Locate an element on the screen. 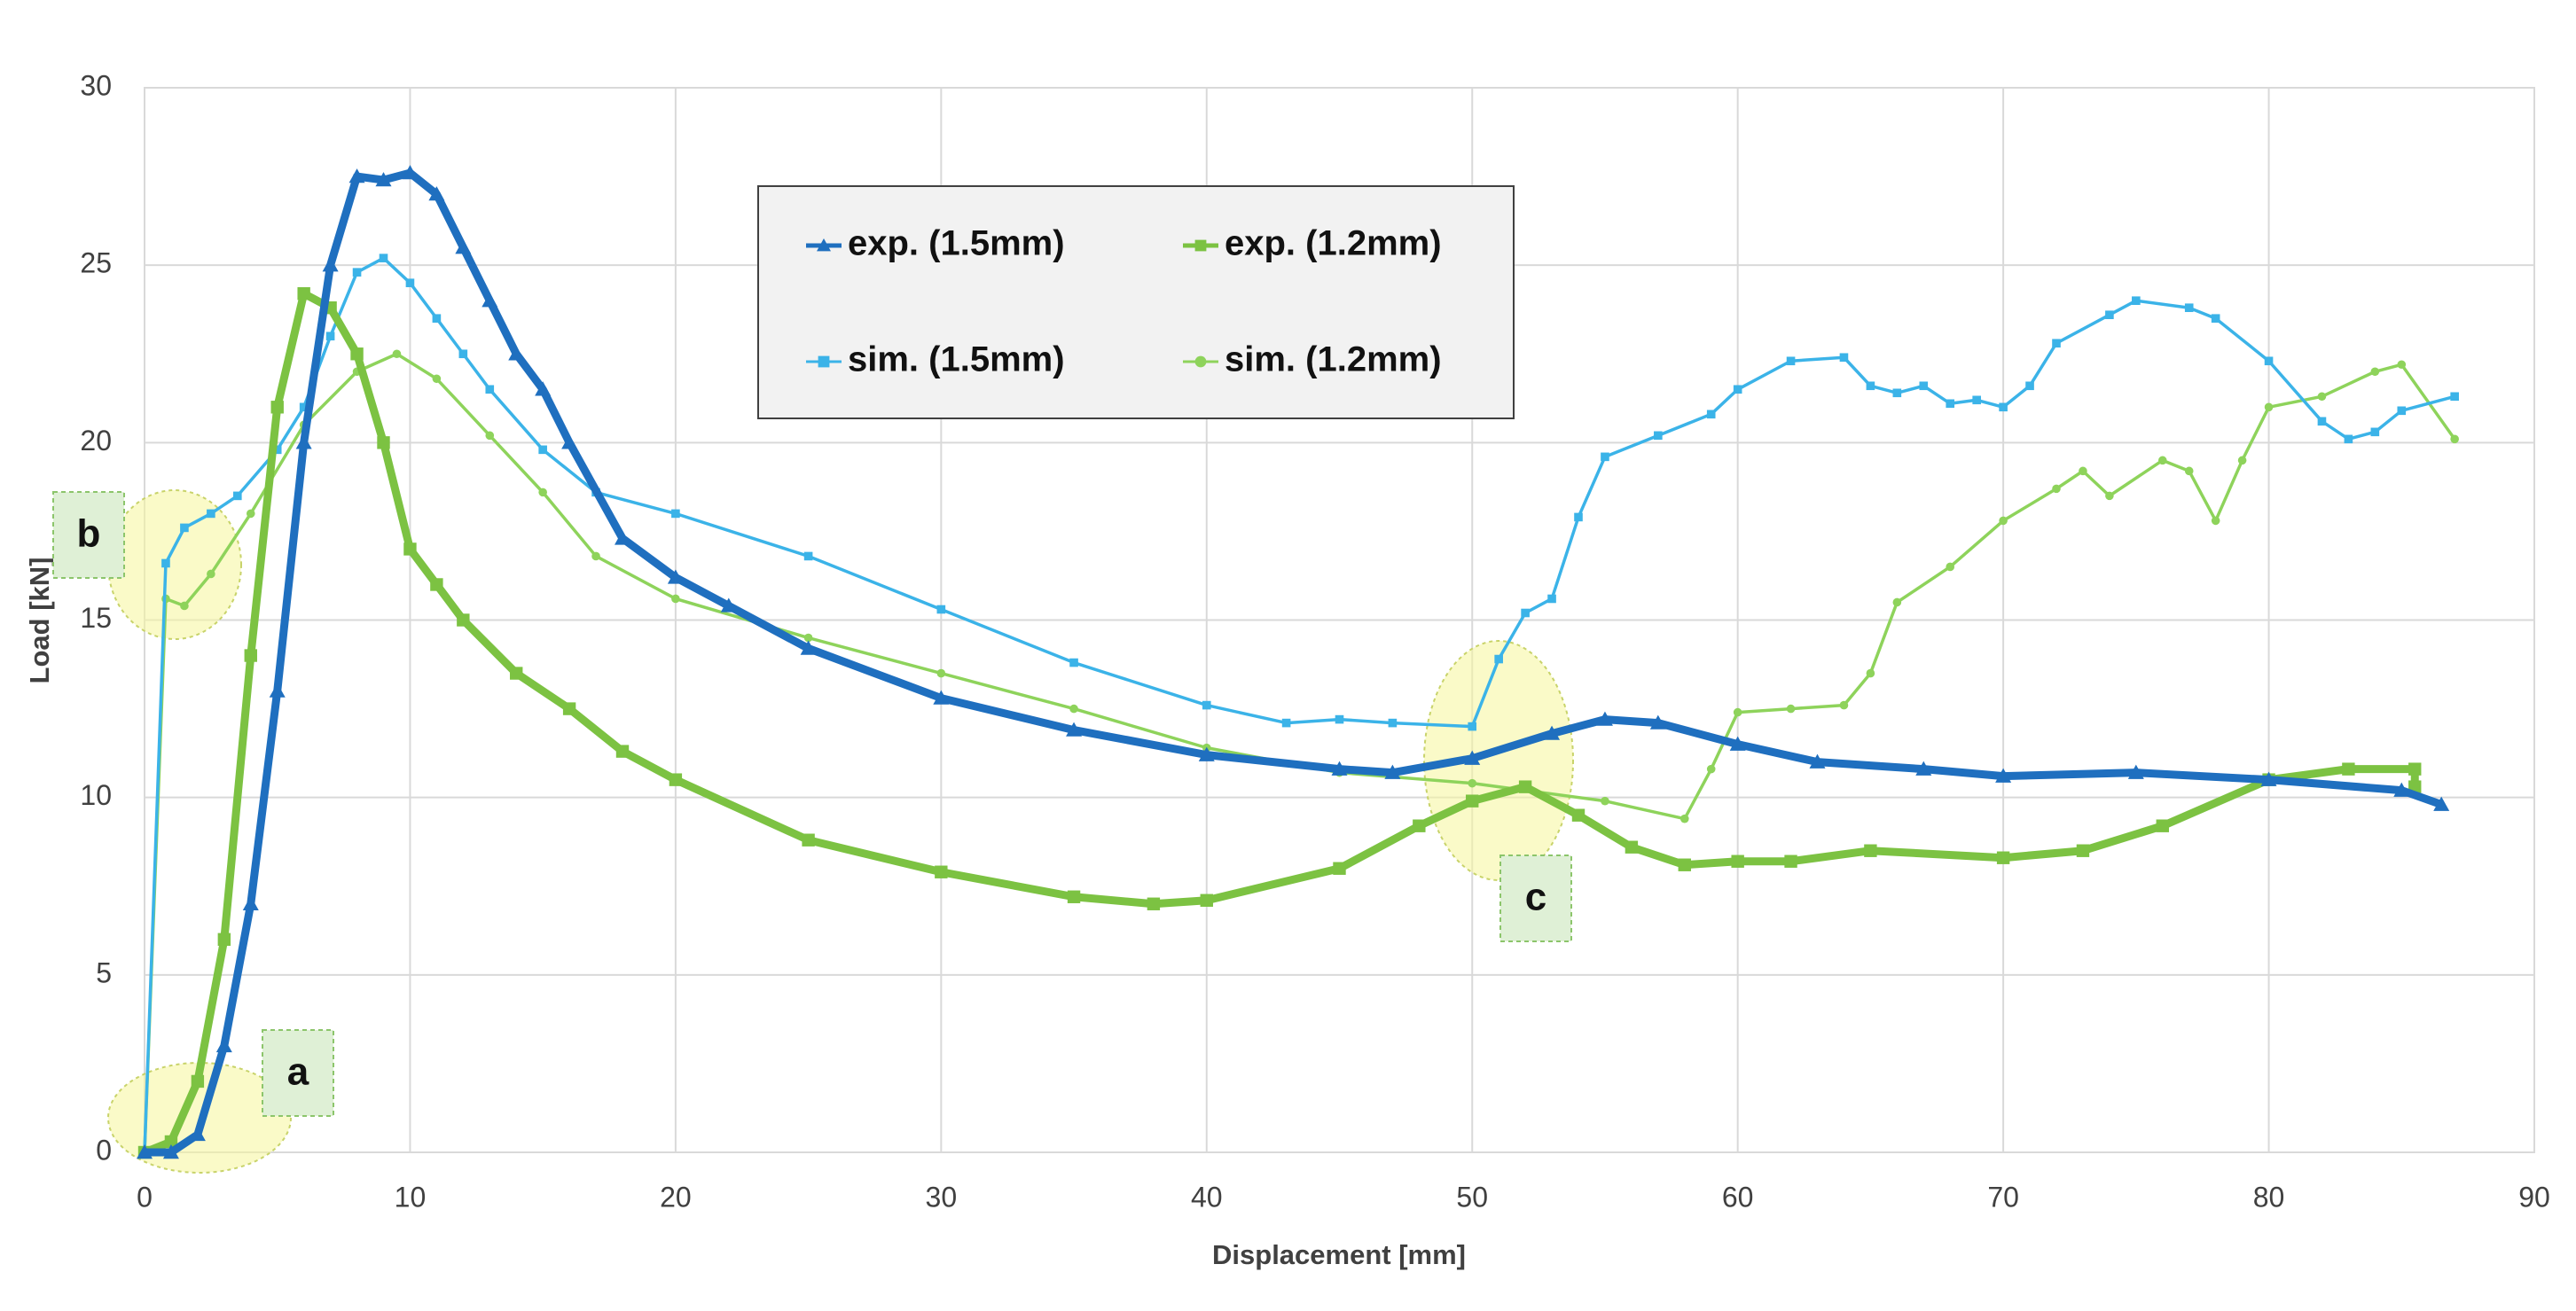 This screenshot has height=1311, width=2576. y-tick-label: 30 is located at coordinates (96, 85).